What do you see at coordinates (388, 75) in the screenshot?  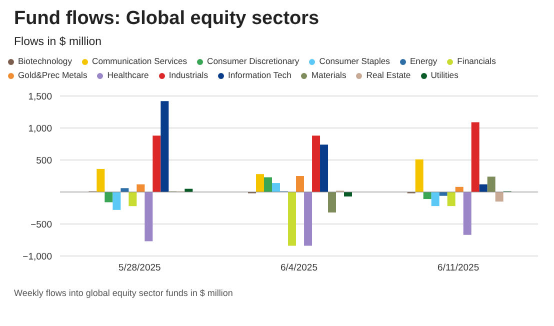 I see `legend-label: Real Estate` at bounding box center [388, 75].